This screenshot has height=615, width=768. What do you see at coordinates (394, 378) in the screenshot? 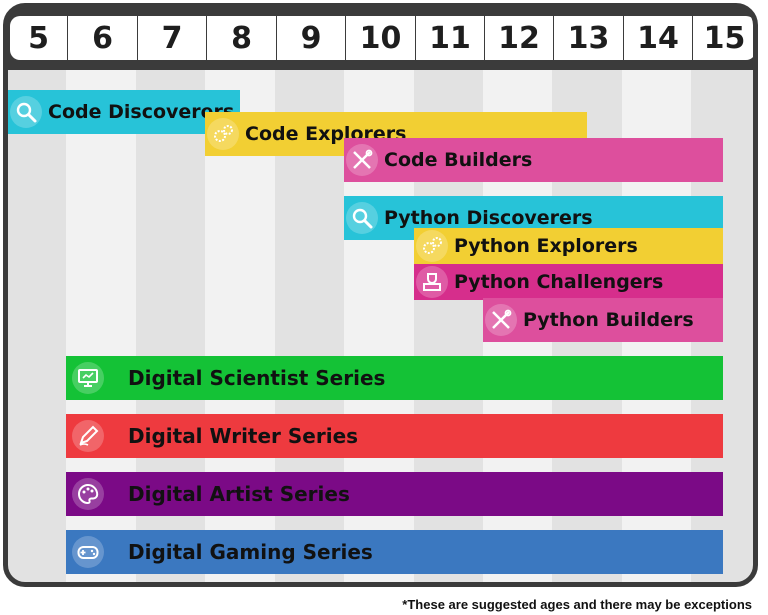
I see `course-bar-digital-scientist-series: Digital Scientist Series` at bounding box center [394, 378].